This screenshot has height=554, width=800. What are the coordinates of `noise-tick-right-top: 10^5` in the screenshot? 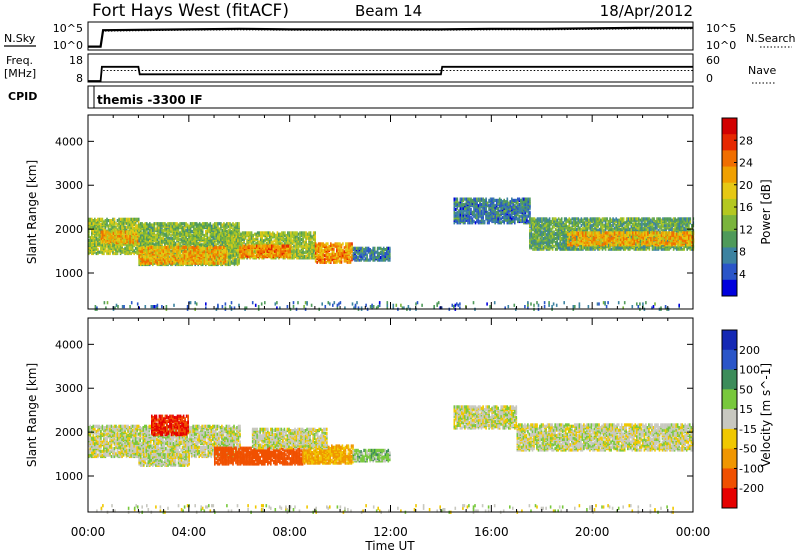 It's located at (721, 28).